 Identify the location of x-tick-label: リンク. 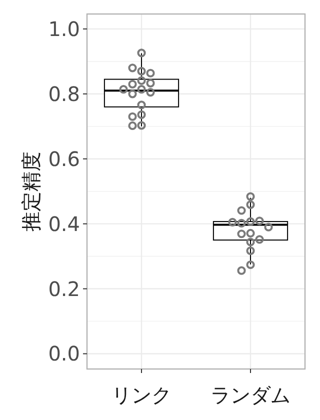
(142, 395).